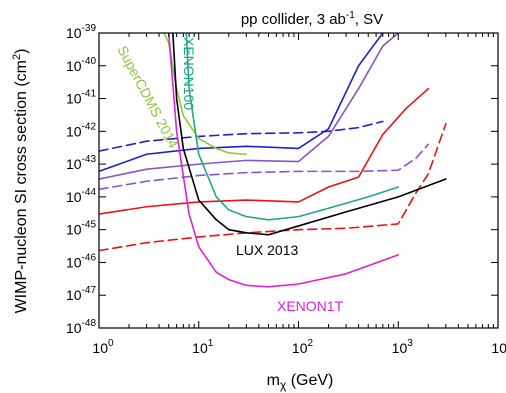 The image size is (506, 393). What do you see at coordinates (267, 250) in the screenshot?
I see `annotation-lux2013: LUX 2013` at bounding box center [267, 250].